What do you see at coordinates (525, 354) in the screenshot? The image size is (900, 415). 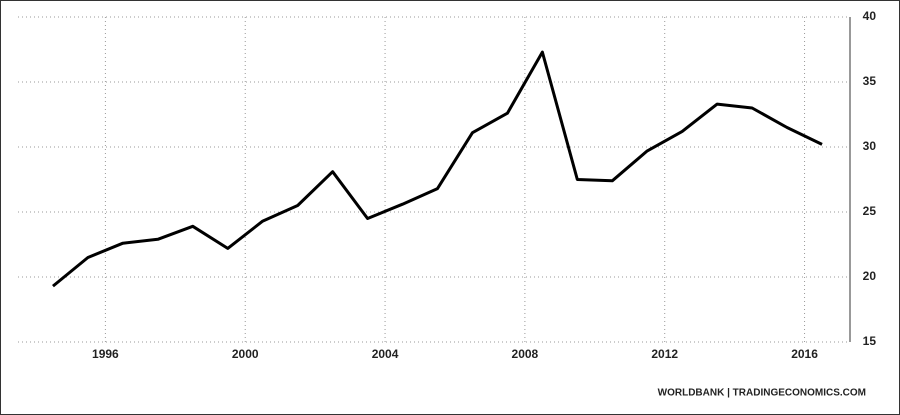 I see `x-tick-label: 2008` at bounding box center [525, 354].